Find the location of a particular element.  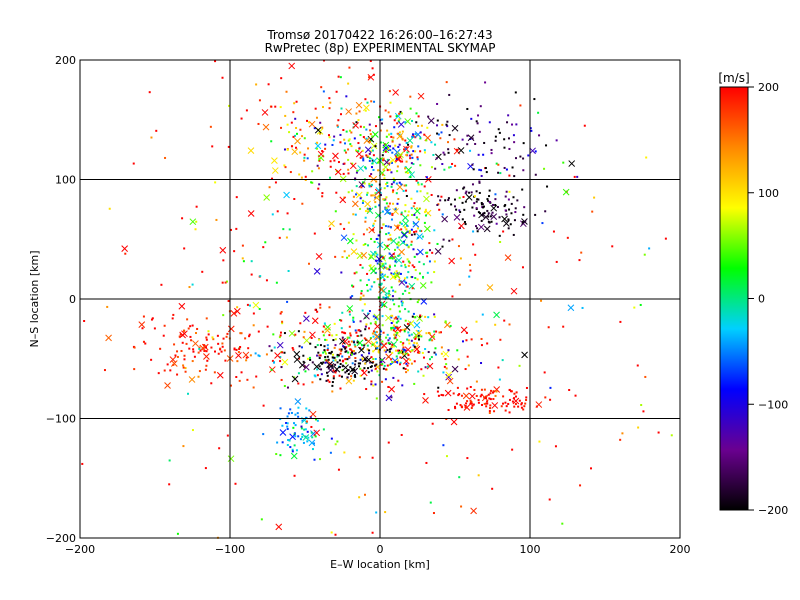

x-tick-label: −200 is located at coordinates (80, 549).